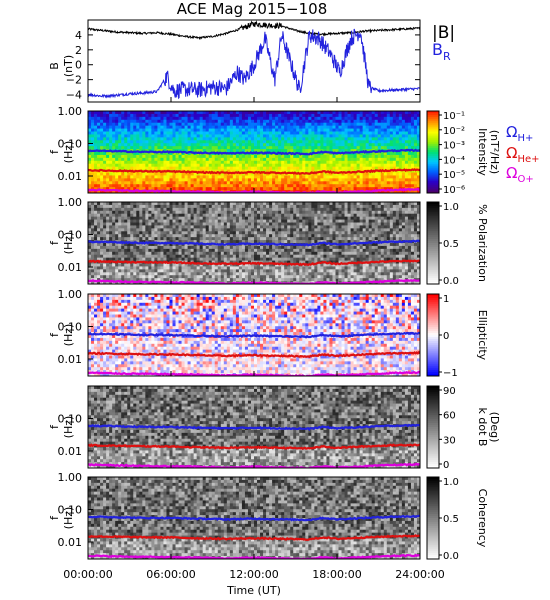 This screenshot has height=600, width=550. What do you see at coordinates (454, 146) in the screenshot?
I see `colorbar-tick-label: 10⁻³` at bounding box center [454, 146].